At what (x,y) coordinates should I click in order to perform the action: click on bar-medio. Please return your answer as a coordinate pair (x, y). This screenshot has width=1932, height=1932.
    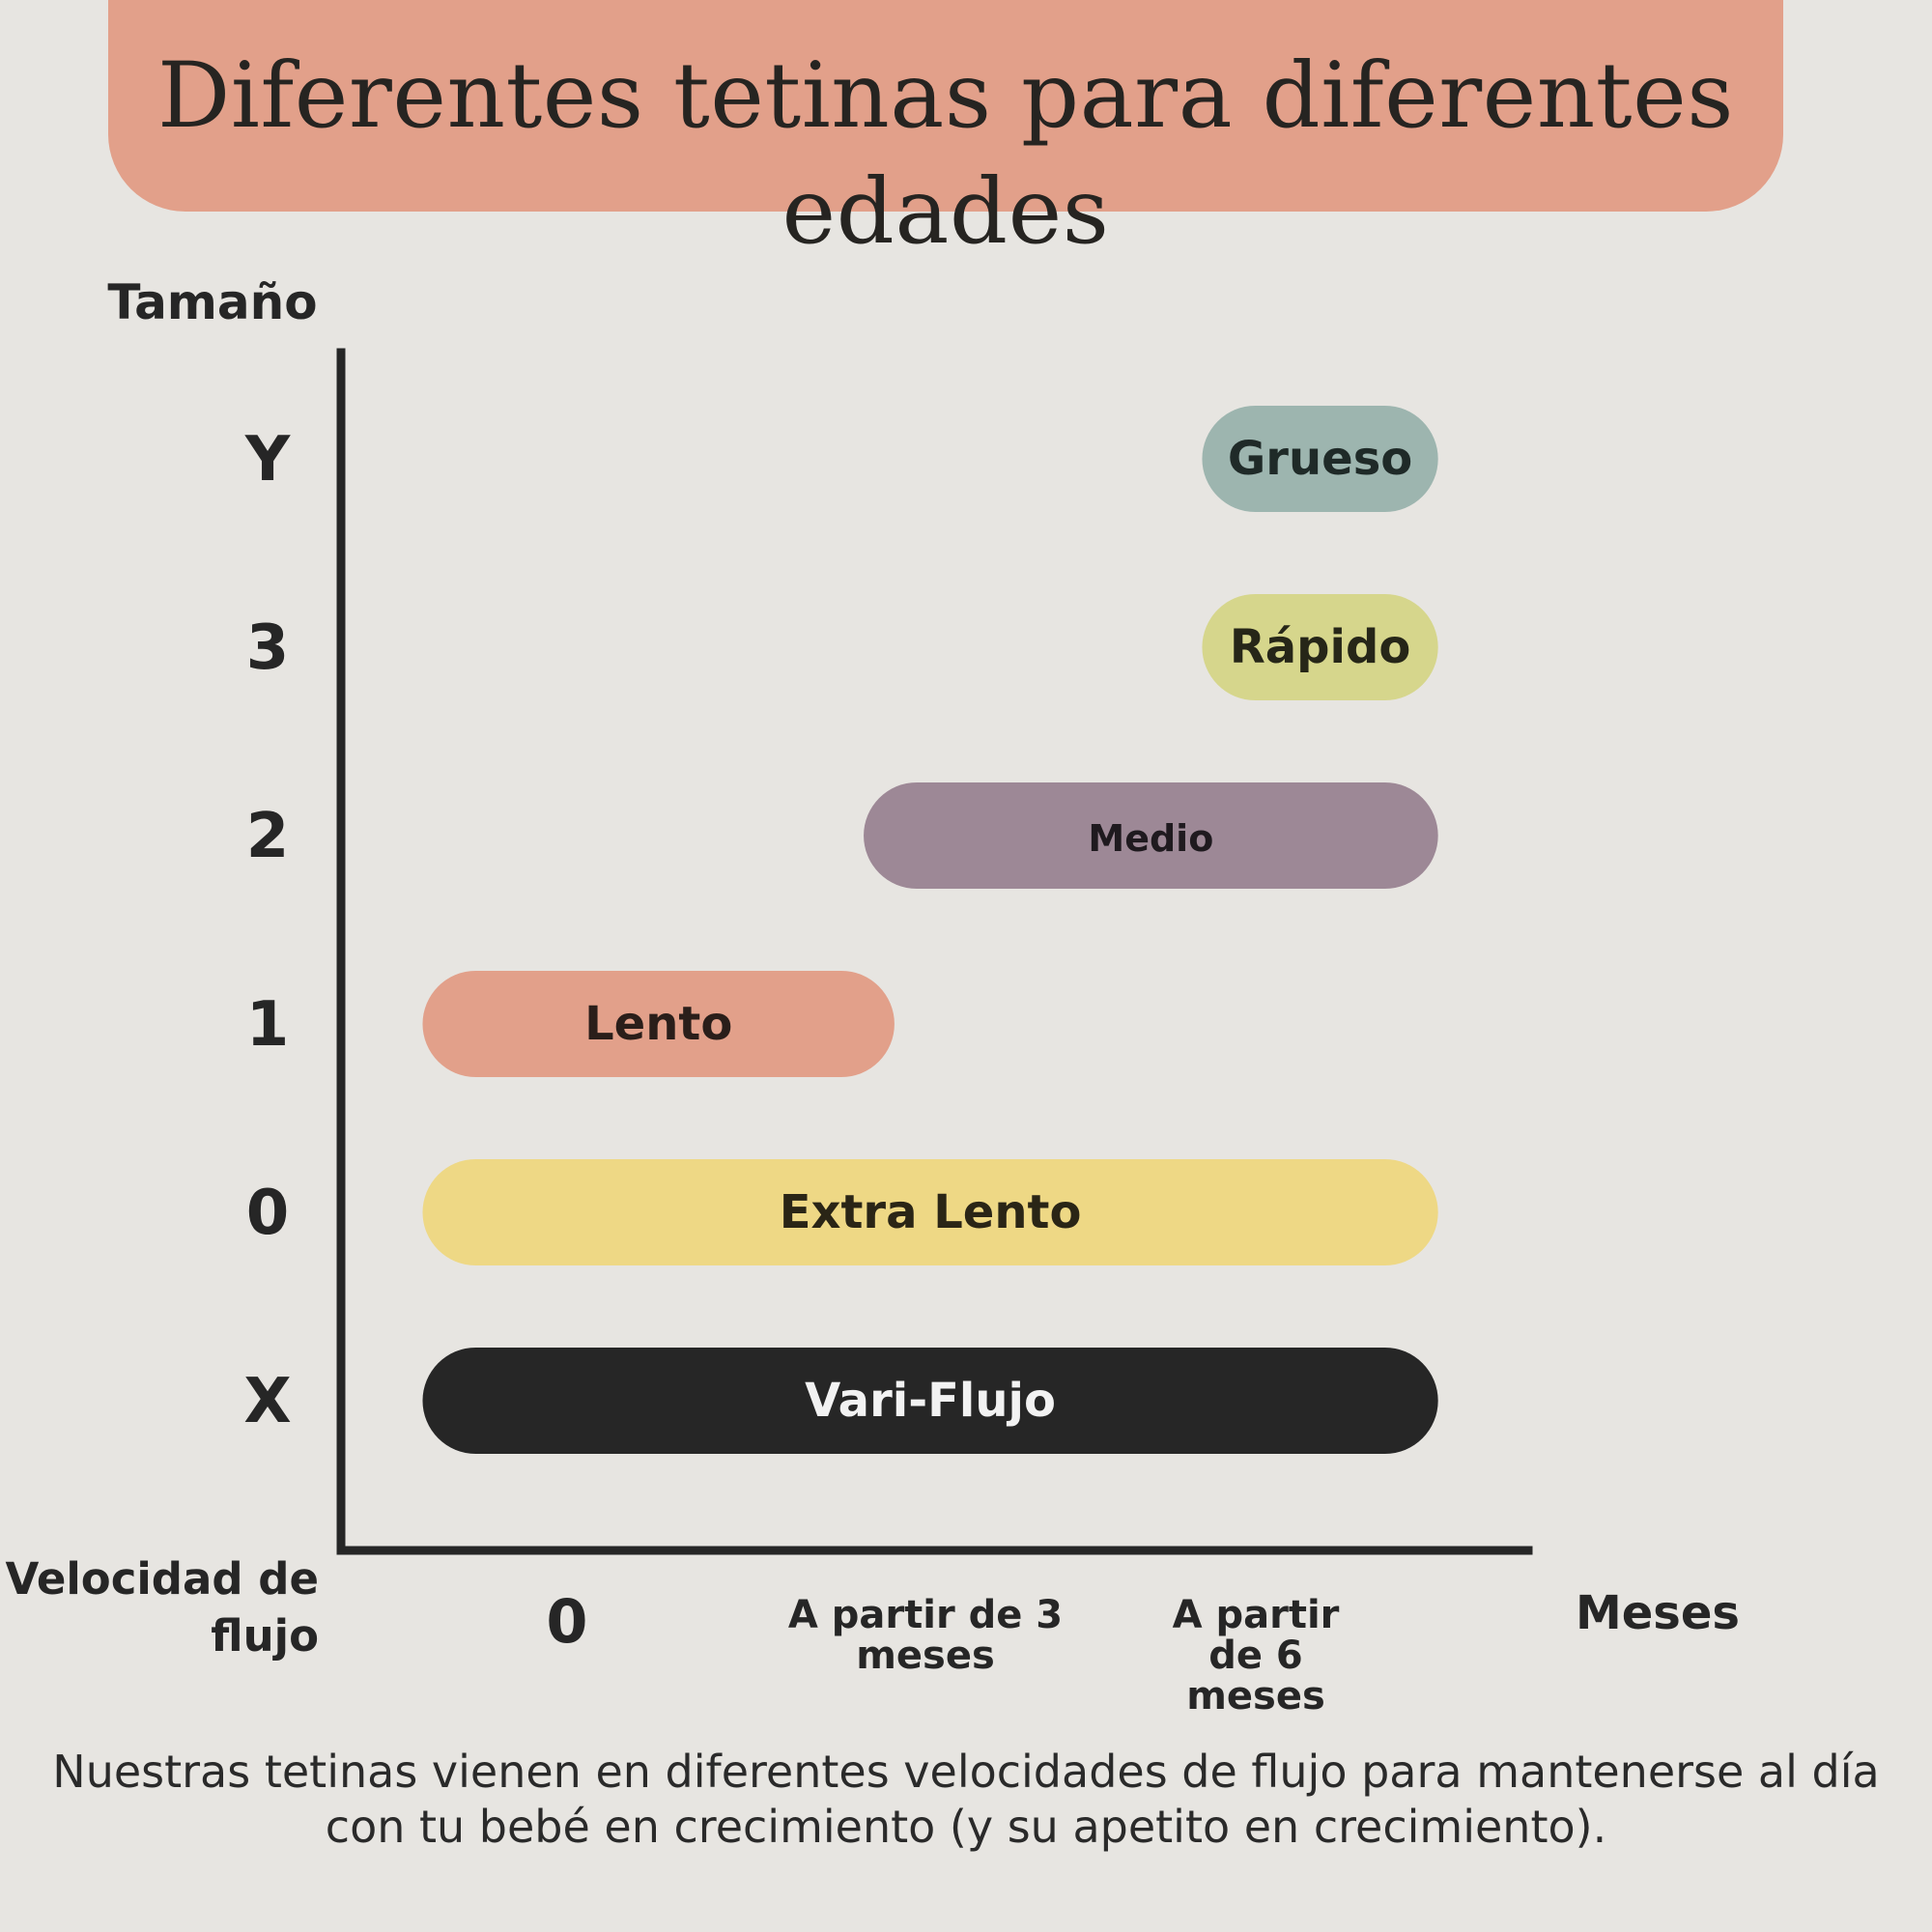
    Looking at the image, I should click on (1151, 835).